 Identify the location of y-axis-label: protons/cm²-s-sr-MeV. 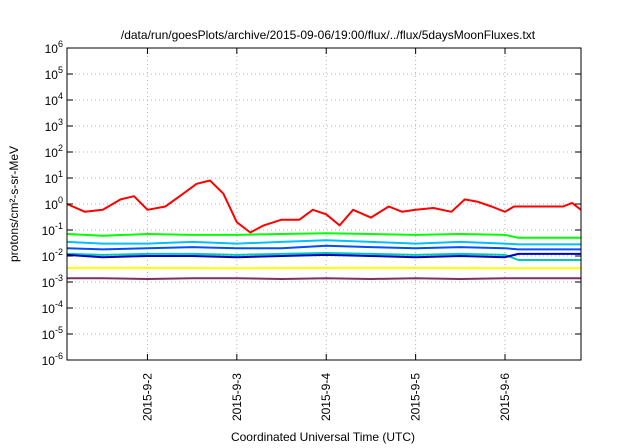
(14, 204).